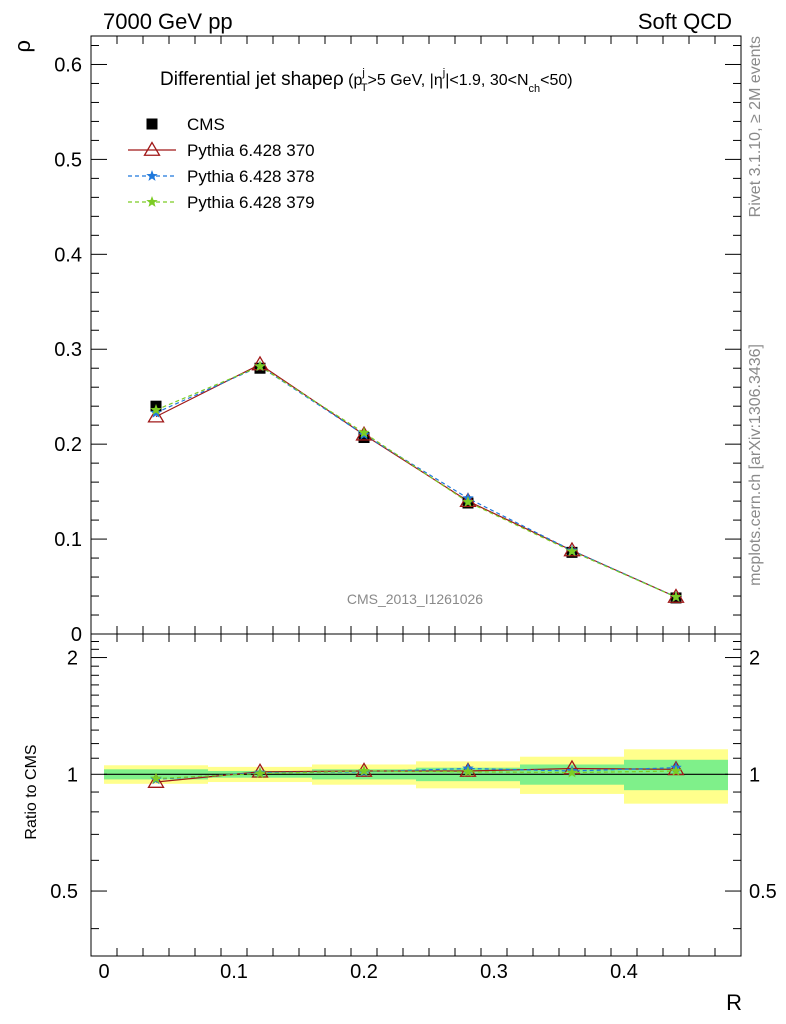 The width and height of the screenshot is (786, 1024). I want to click on x-tick-label: 0.2, so click(364, 972).